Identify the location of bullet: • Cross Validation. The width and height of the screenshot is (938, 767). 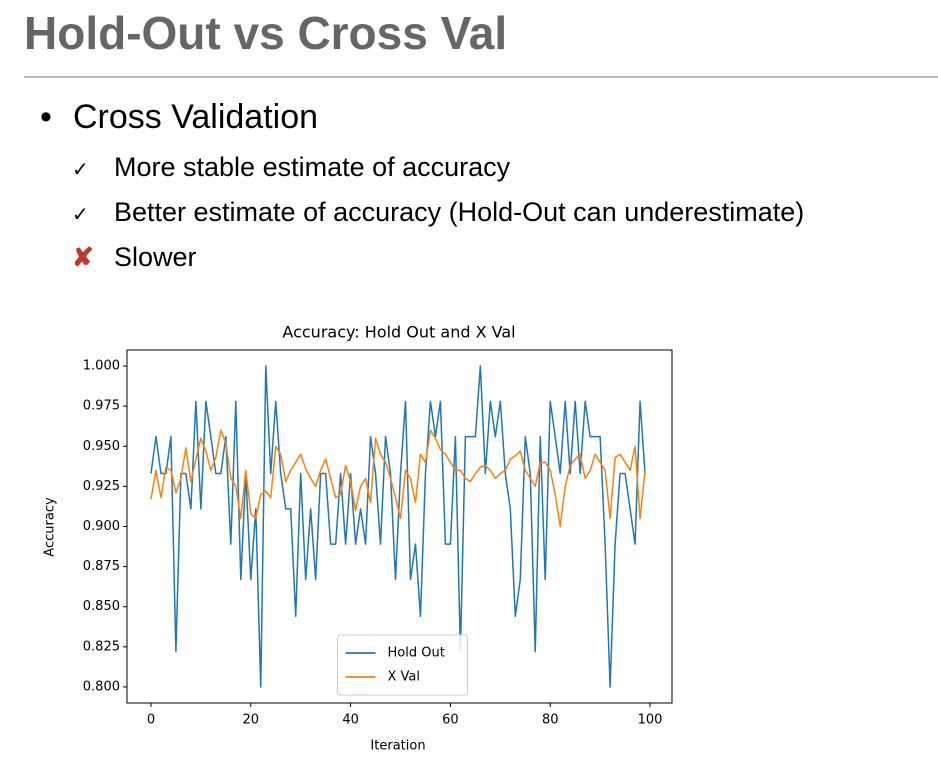
(179, 117).